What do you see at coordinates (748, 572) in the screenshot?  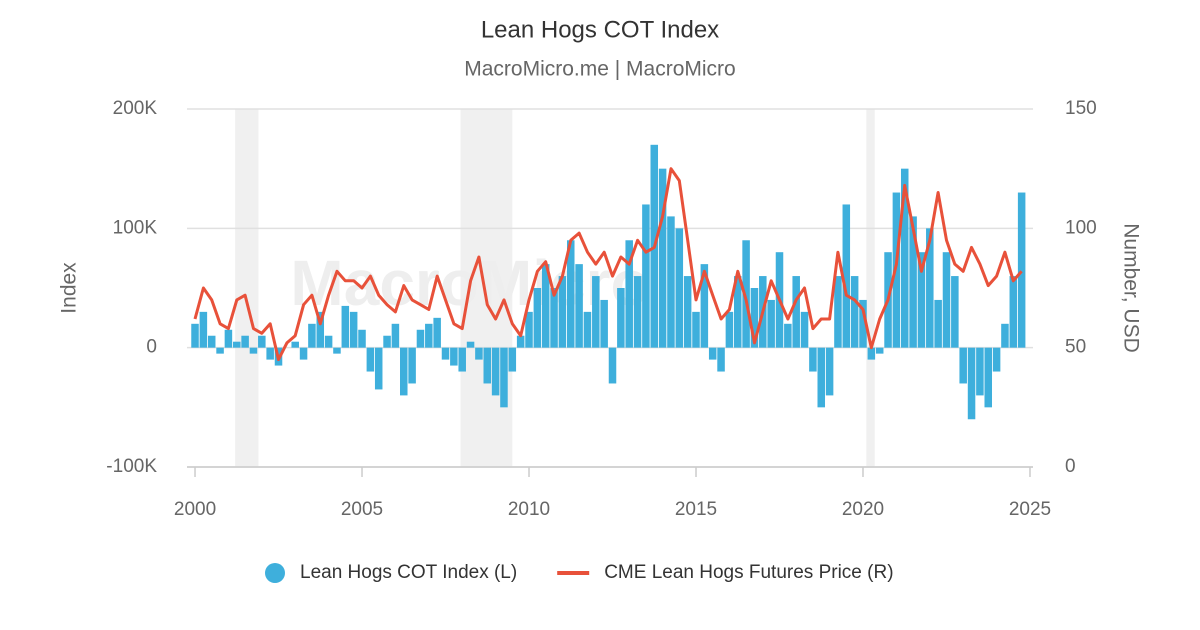 I see `legend-label: CME Lean Hogs Futures Price (R)` at bounding box center [748, 572].